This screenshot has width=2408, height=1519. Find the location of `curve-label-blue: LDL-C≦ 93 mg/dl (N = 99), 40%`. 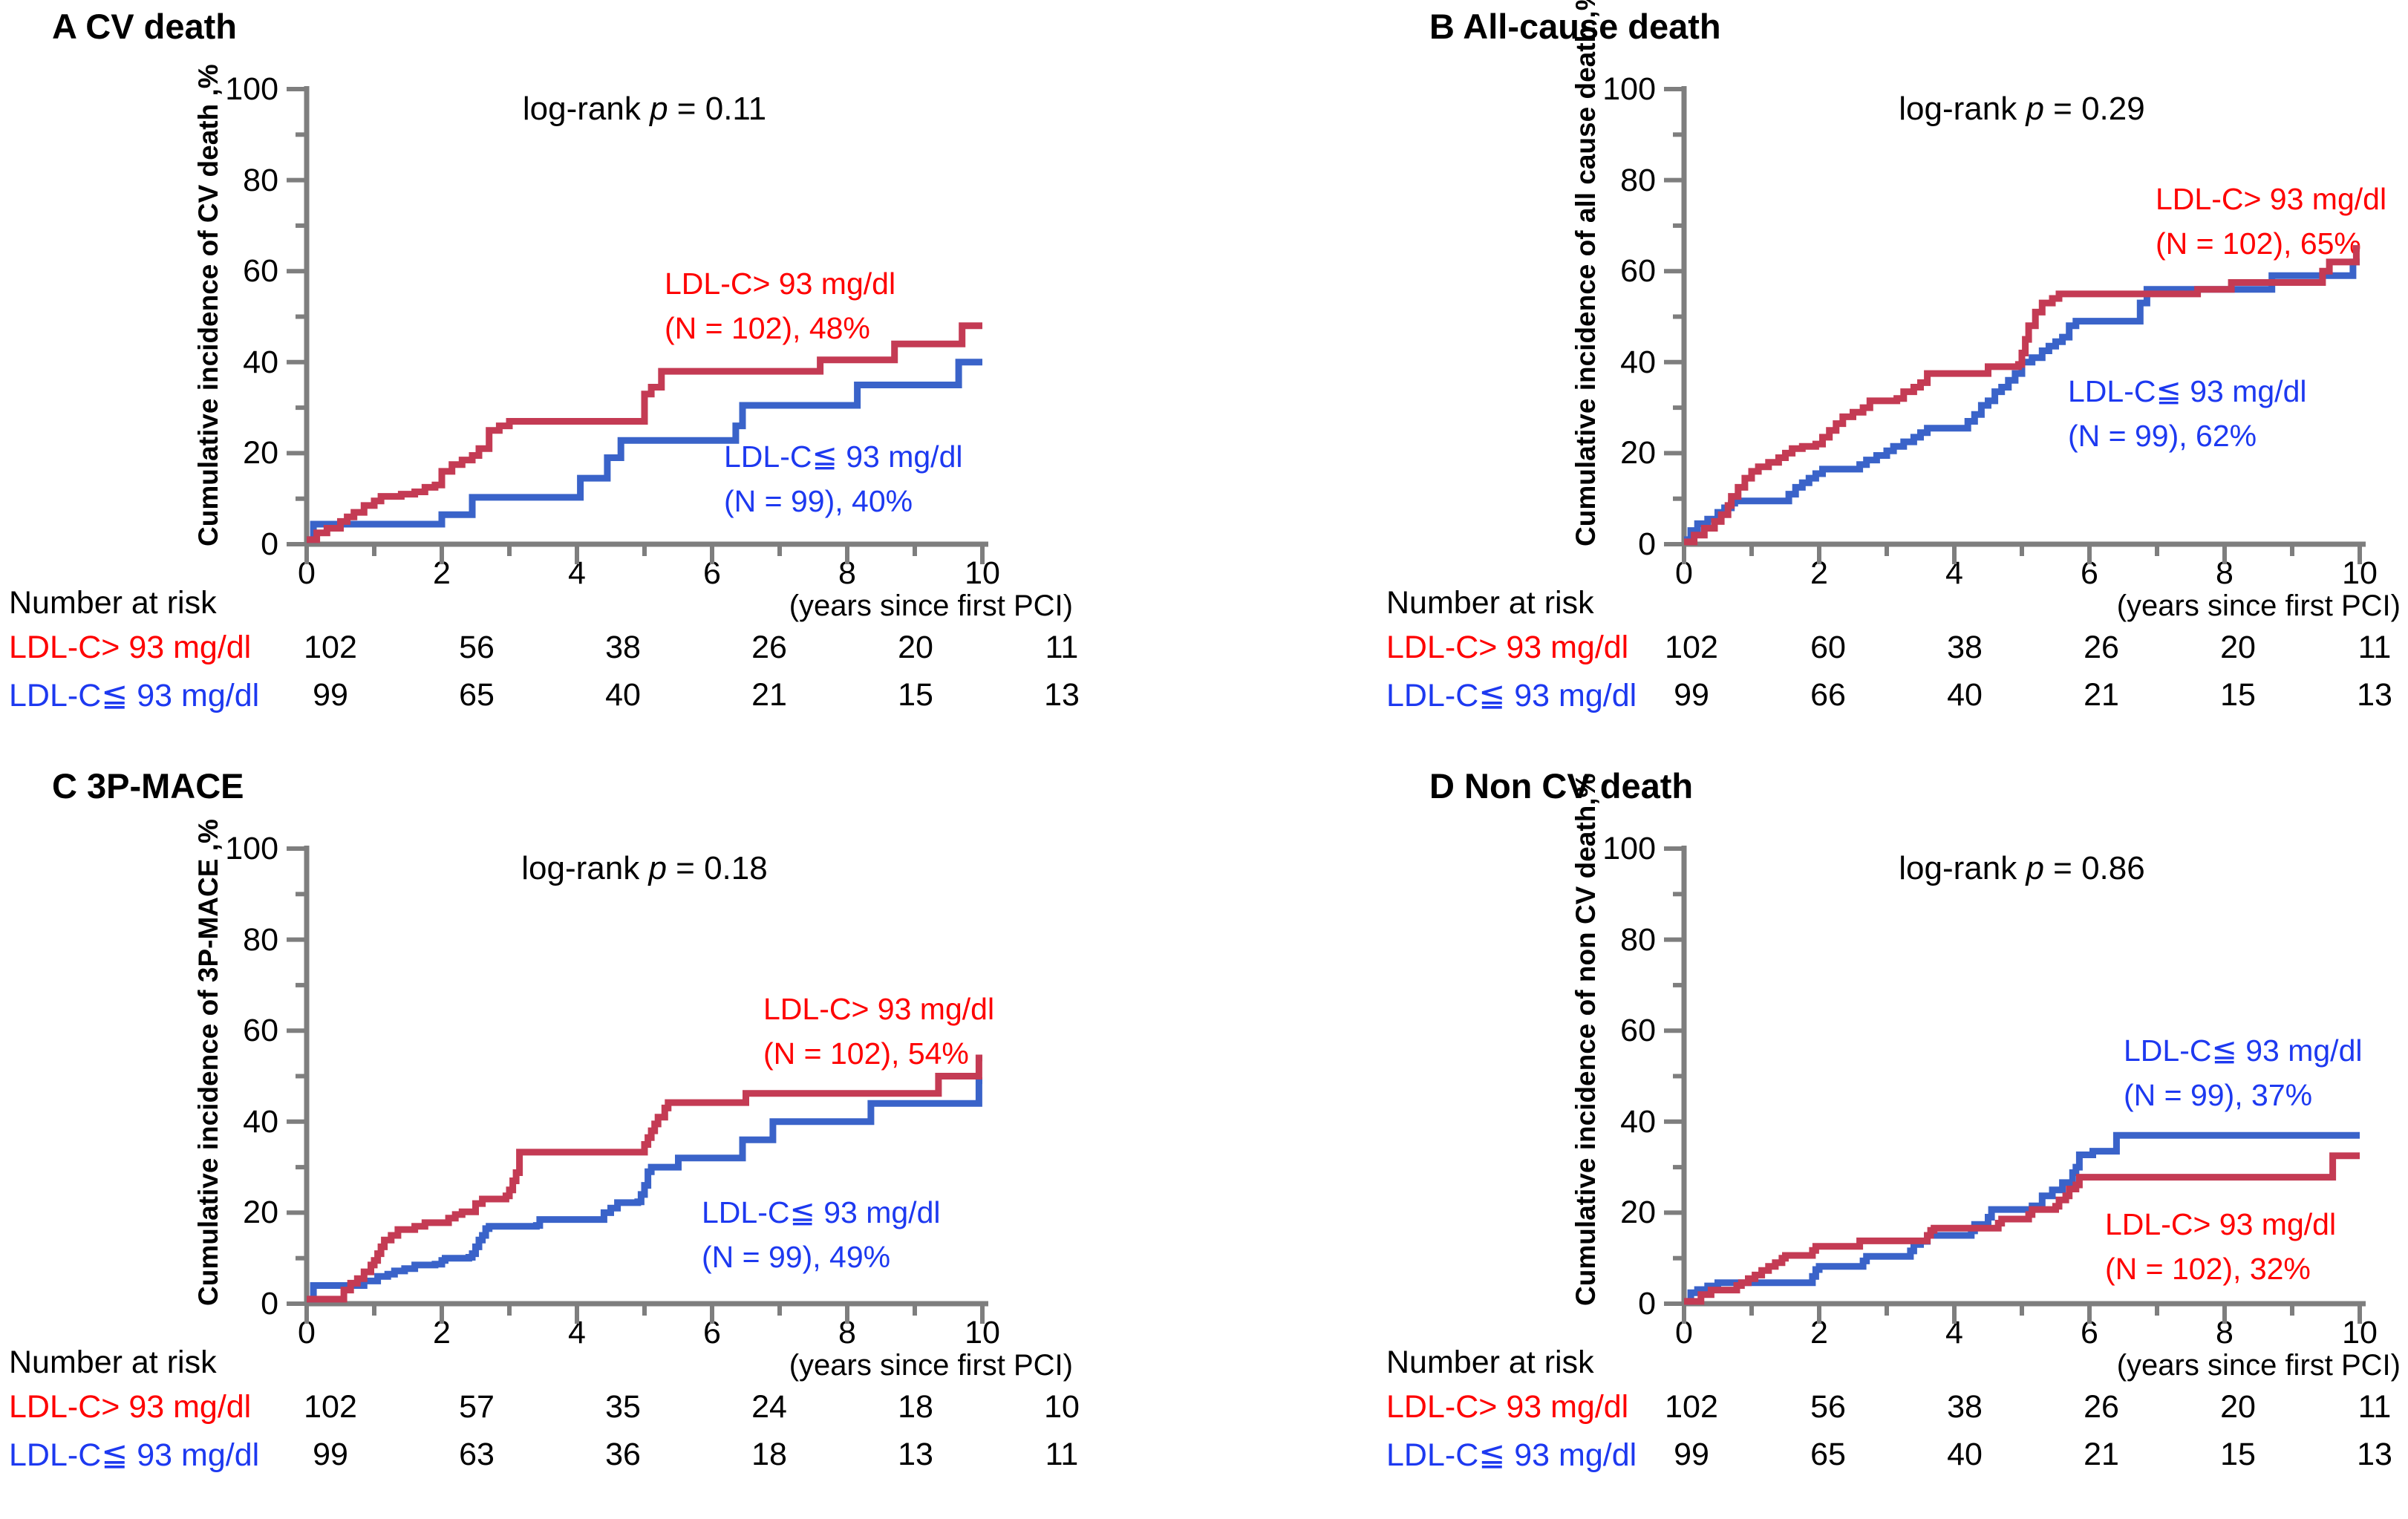

curve-label-blue: LDL-C≦ 93 mg/dl (N = 99), 40% is located at coordinates (843, 478).